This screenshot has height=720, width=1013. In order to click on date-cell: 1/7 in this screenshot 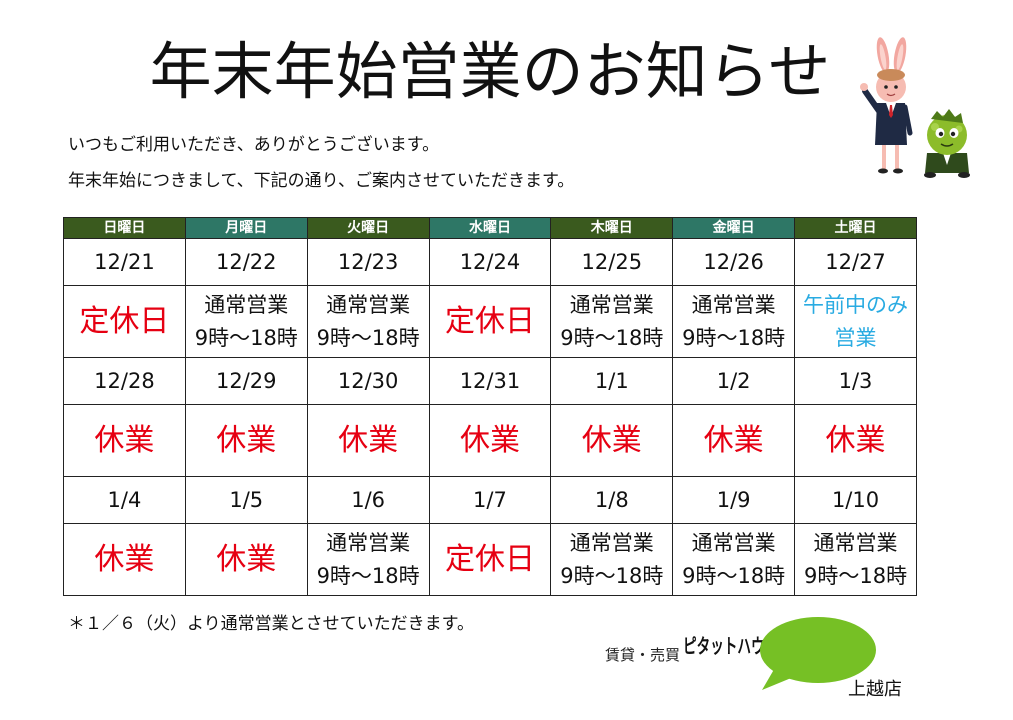, I will do `click(490, 500)`.